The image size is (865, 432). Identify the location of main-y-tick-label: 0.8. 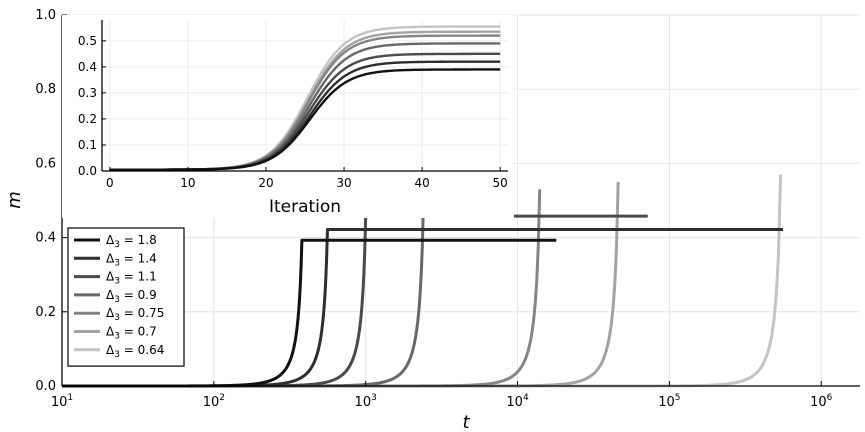
(45, 89).